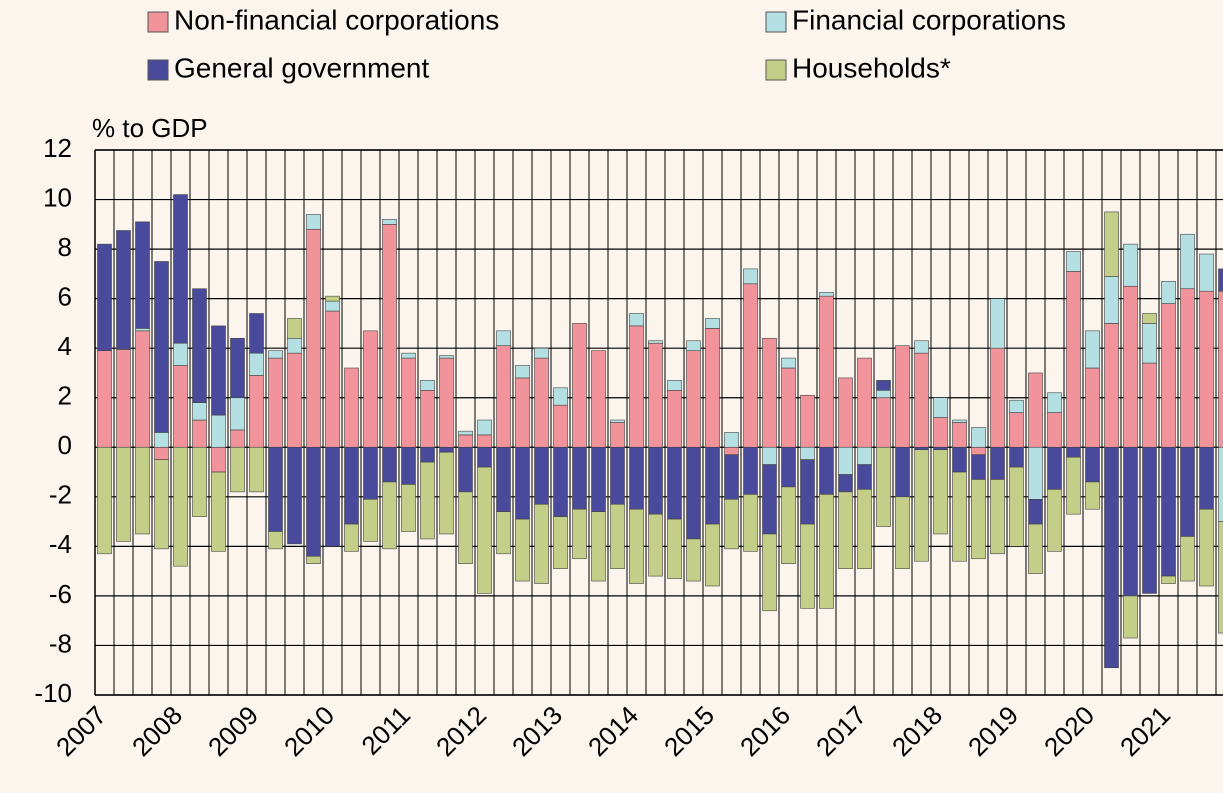 The image size is (1223, 793). I want to click on y-tick-label: -6, so click(60, 594).